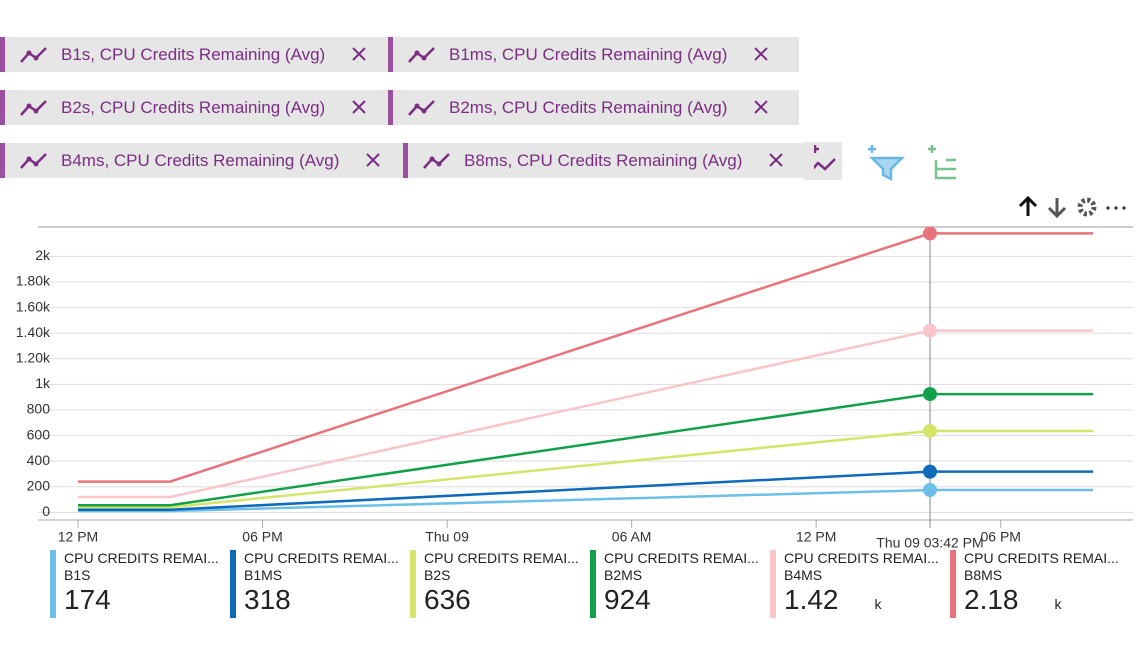  What do you see at coordinates (942, 162) in the screenshot?
I see `apply-splitting-icon` at bounding box center [942, 162].